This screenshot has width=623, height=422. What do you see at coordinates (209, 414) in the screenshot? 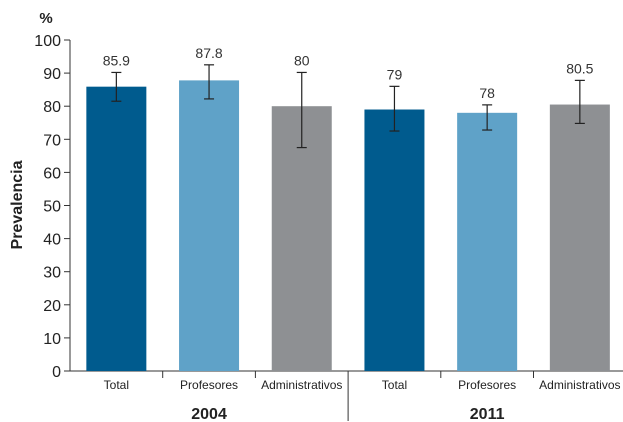
I see `group-label: 2004` at bounding box center [209, 414].